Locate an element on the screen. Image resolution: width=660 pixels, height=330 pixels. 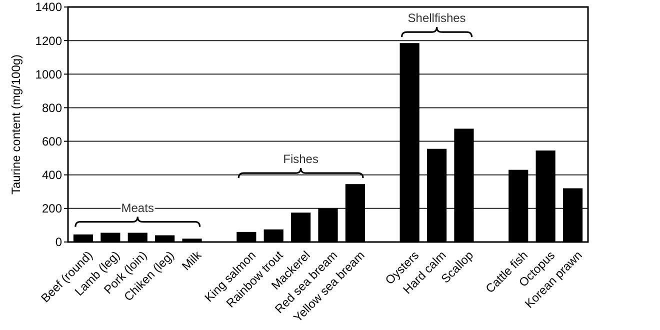
y-tick-label: 1400 is located at coordinates (48, 7).